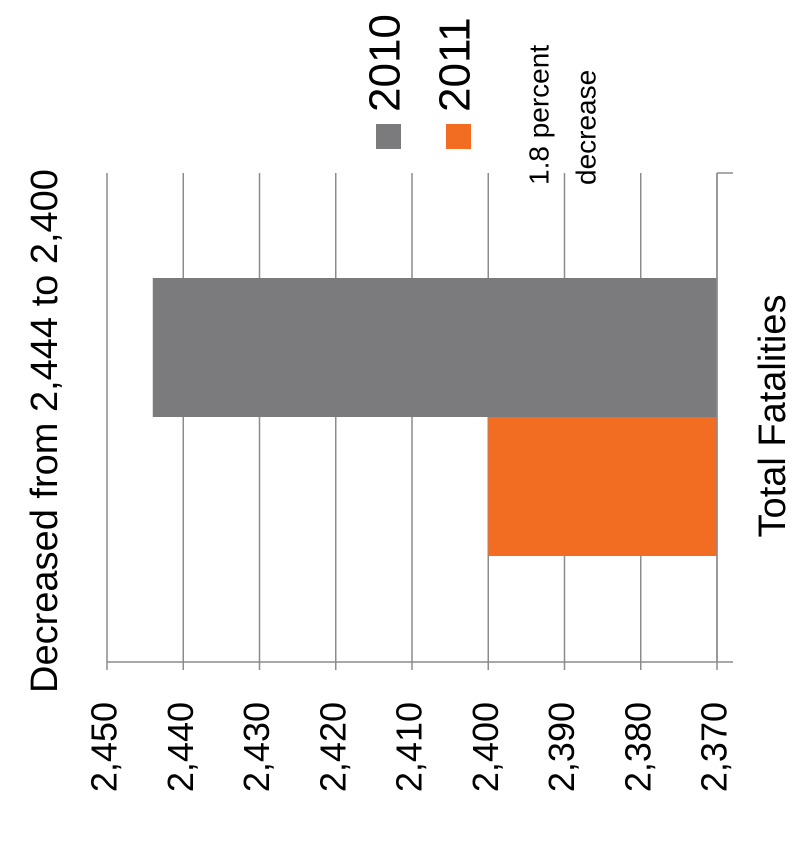 This screenshot has width=794, height=845. What do you see at coordinates (485, 747) in the screenshot?
I see `tick-label-5: 2,400` at bounding box center [485, 747].